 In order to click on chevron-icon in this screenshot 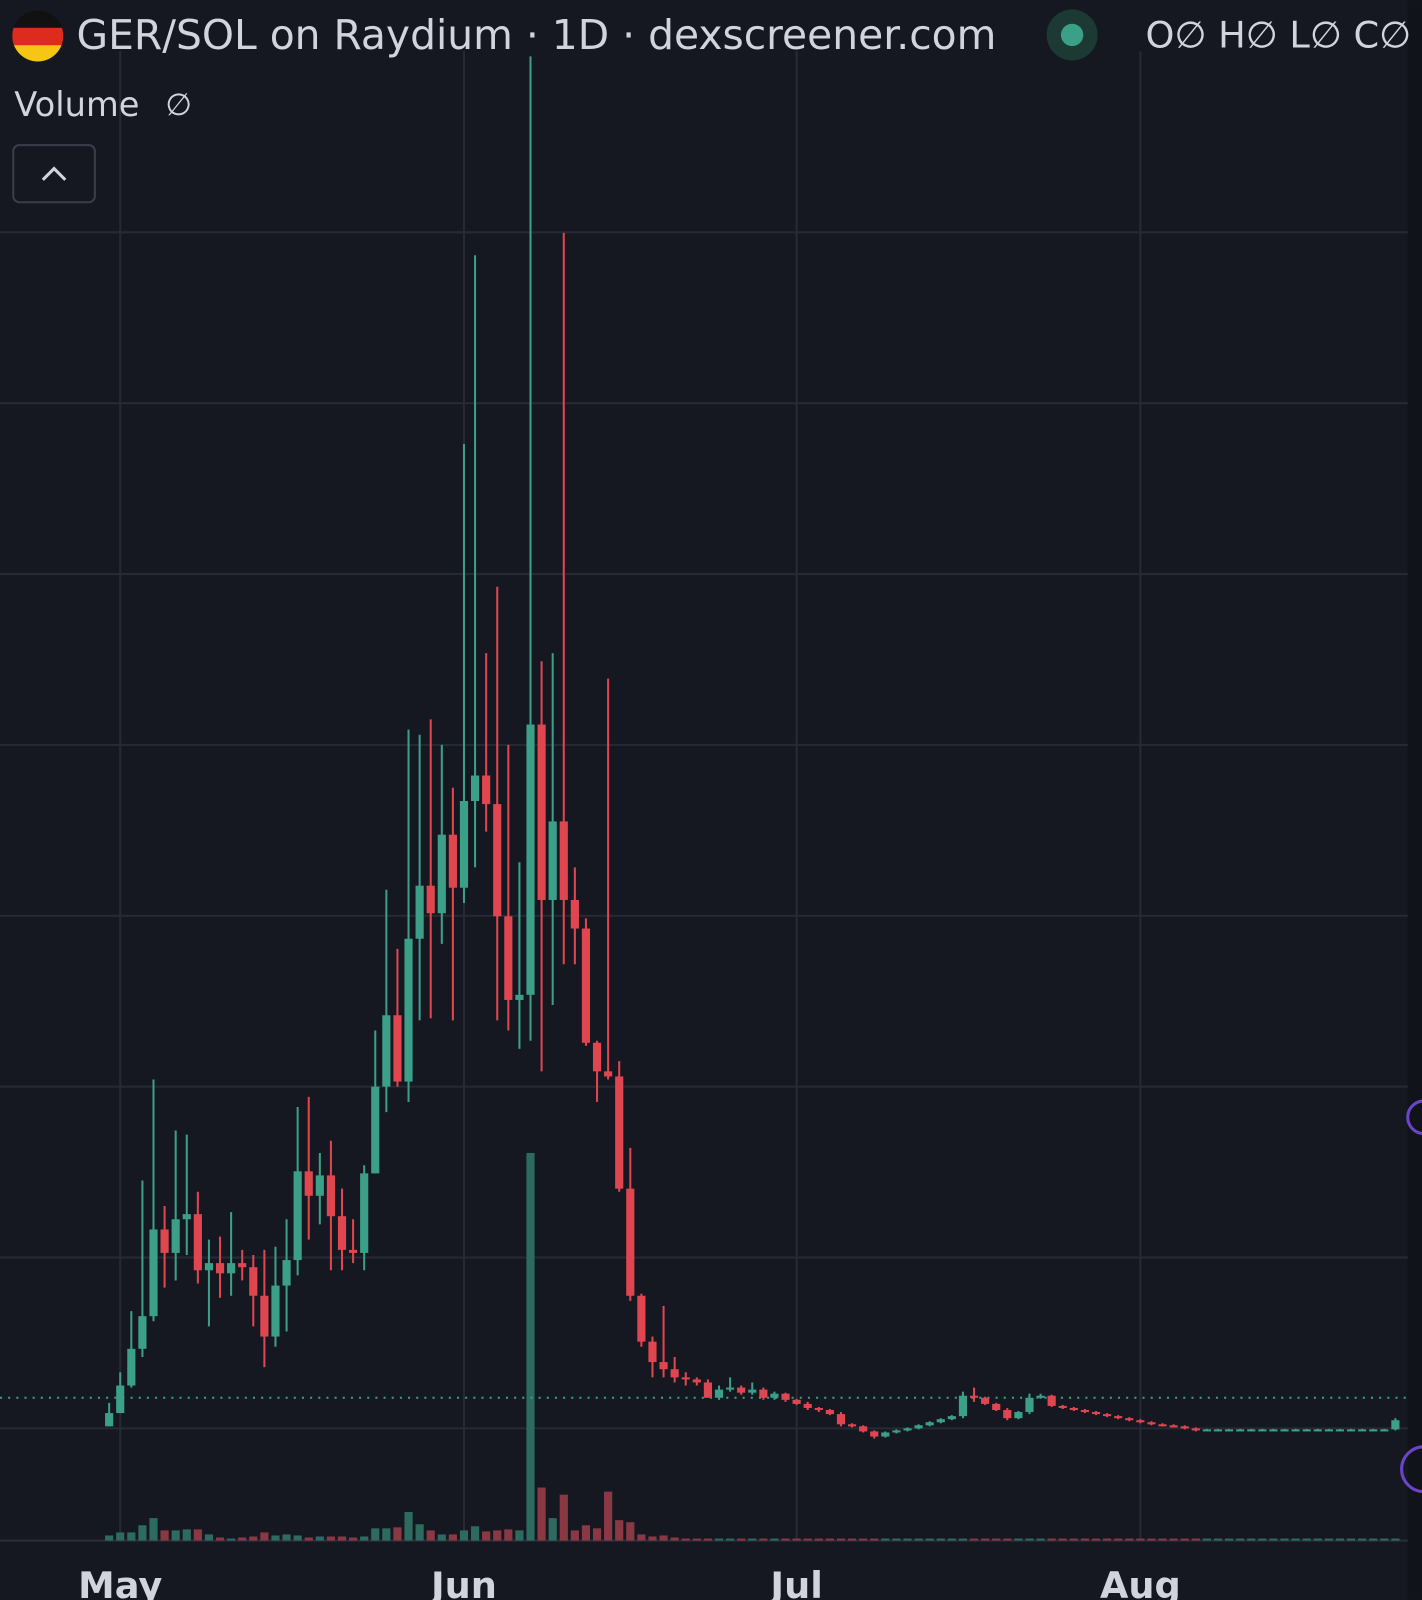, I will do `click(54, 173)`.